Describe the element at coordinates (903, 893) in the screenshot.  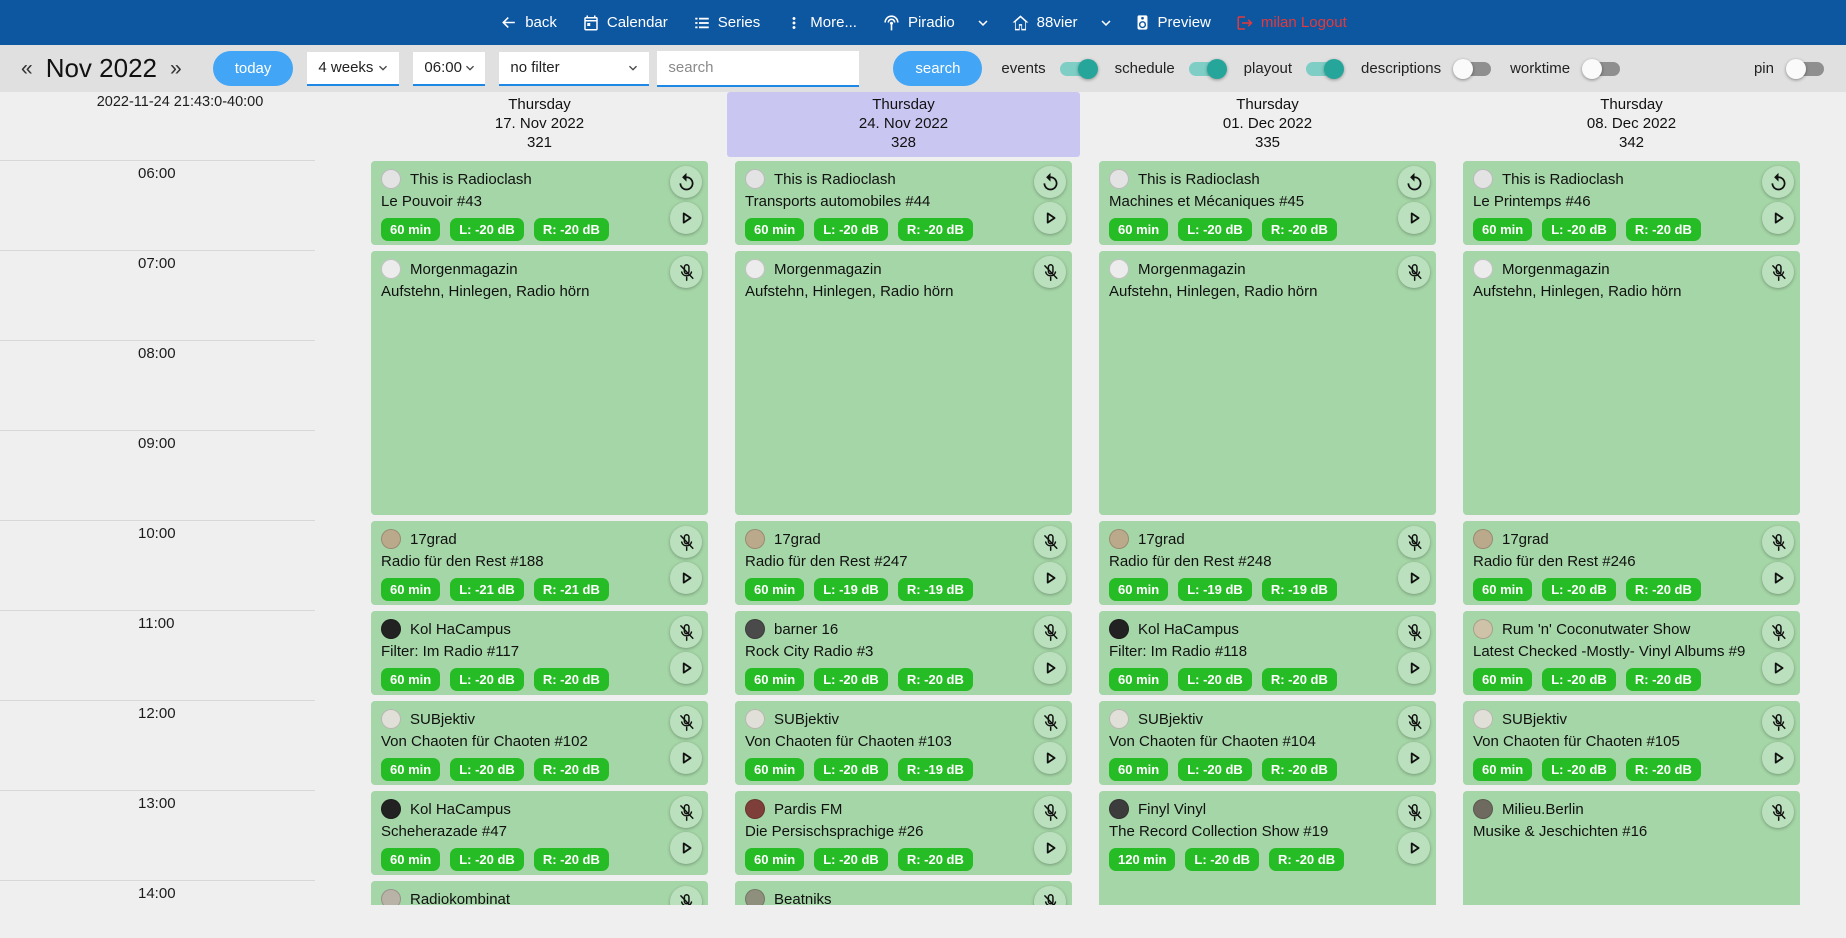
I see `event-card: Beatniks` at that location.